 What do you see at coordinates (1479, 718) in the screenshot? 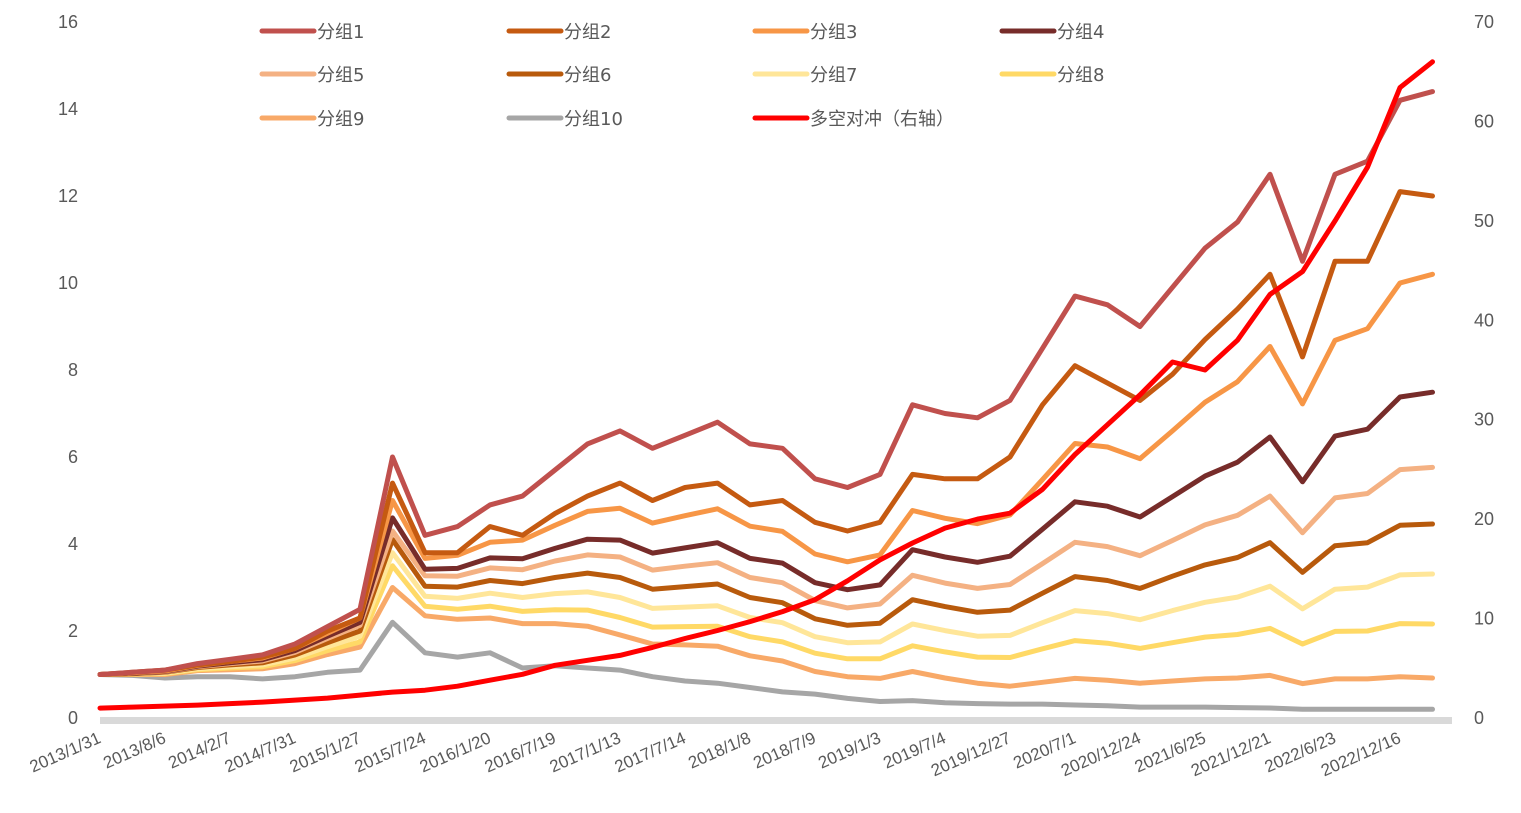
I see `y2-tick-label: 0` at bounding box center [1479, 718].